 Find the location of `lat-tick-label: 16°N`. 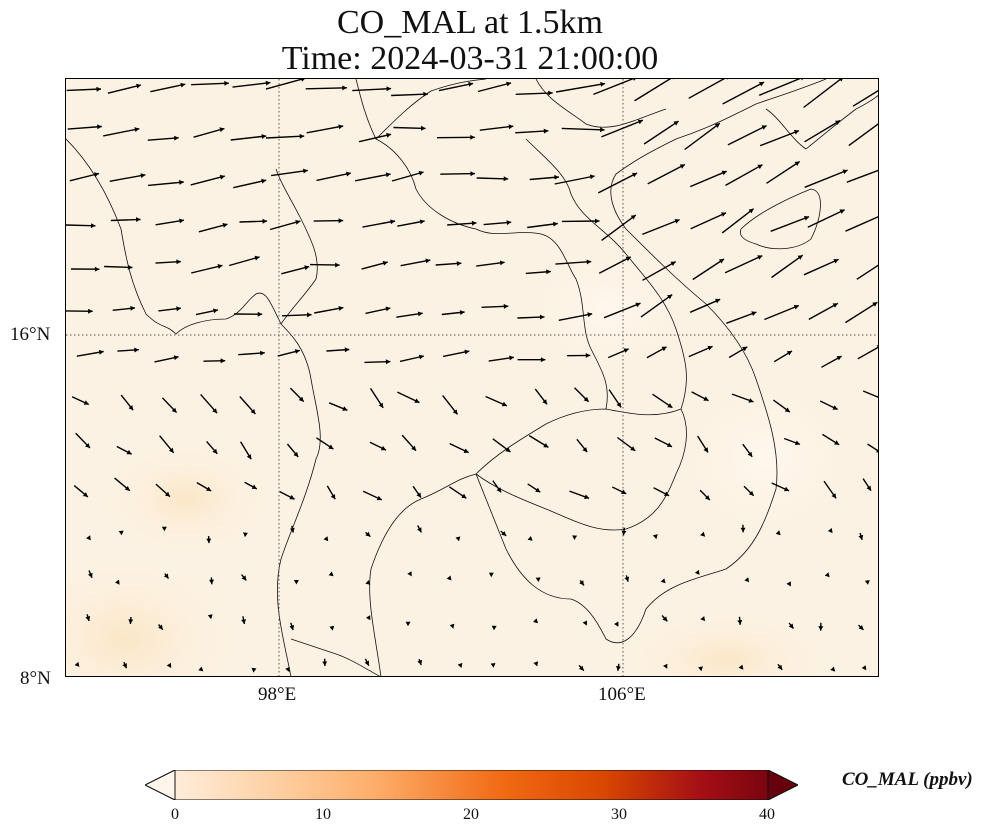

lat-tick-label: 16°N is located at coordinates (30, 334).